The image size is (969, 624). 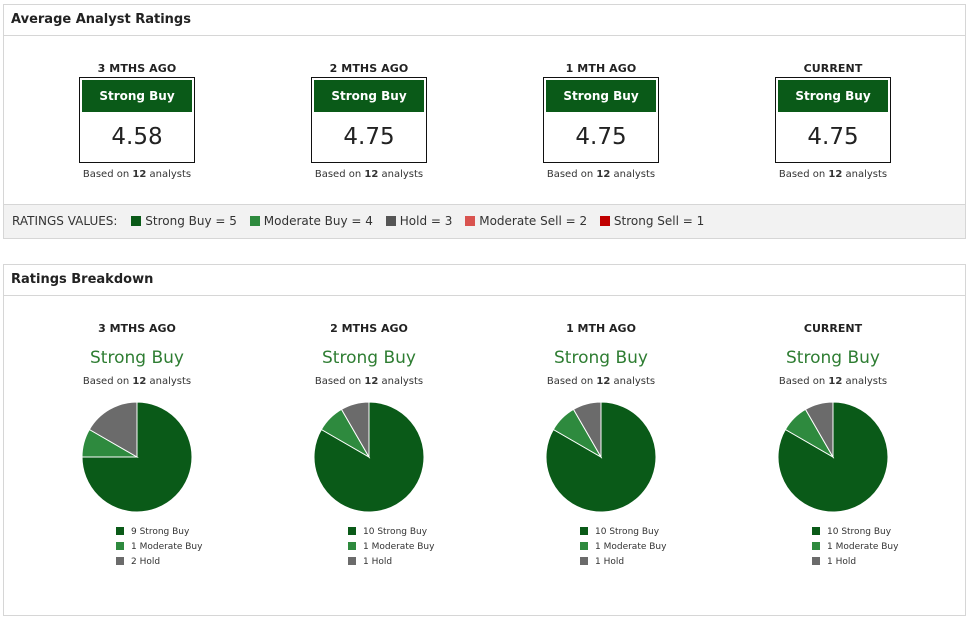 What do you see at coordinates (166, 562) in the screenshot?
I see `pie-legend-item: 2 Hold` at bounding box center [166, 562].